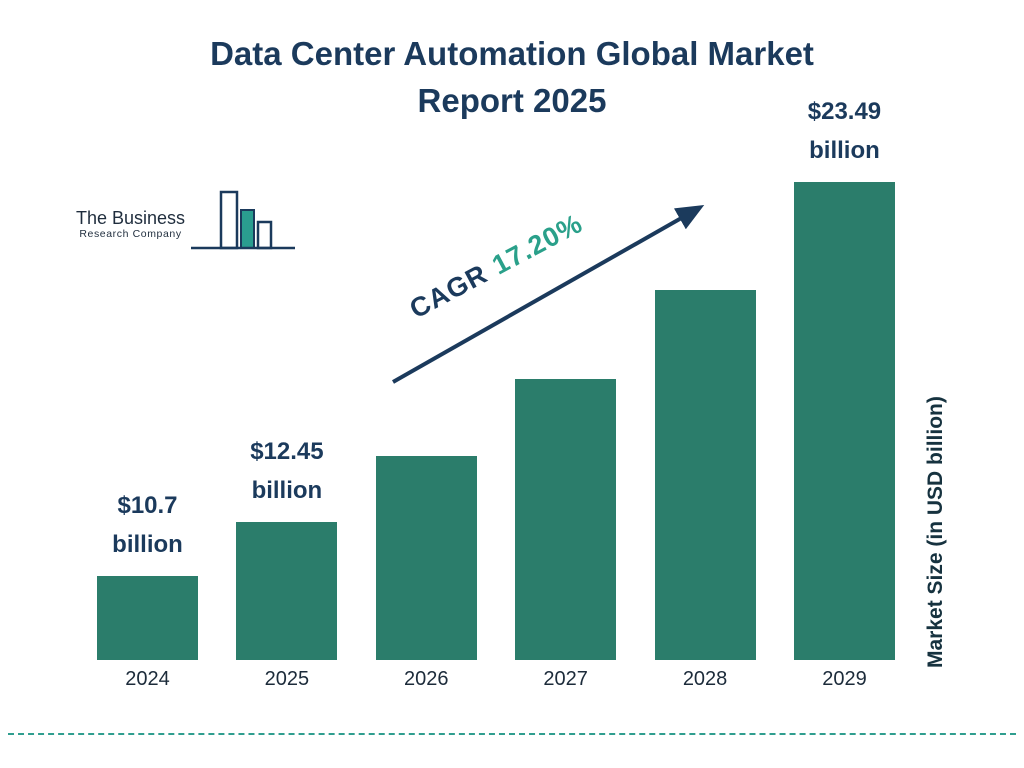 This screenshot has height=768, width=1024. What do you see at coordinates (147, 618) in the screenshot?
I see `bar-2024` at bounding box center [147, 618].